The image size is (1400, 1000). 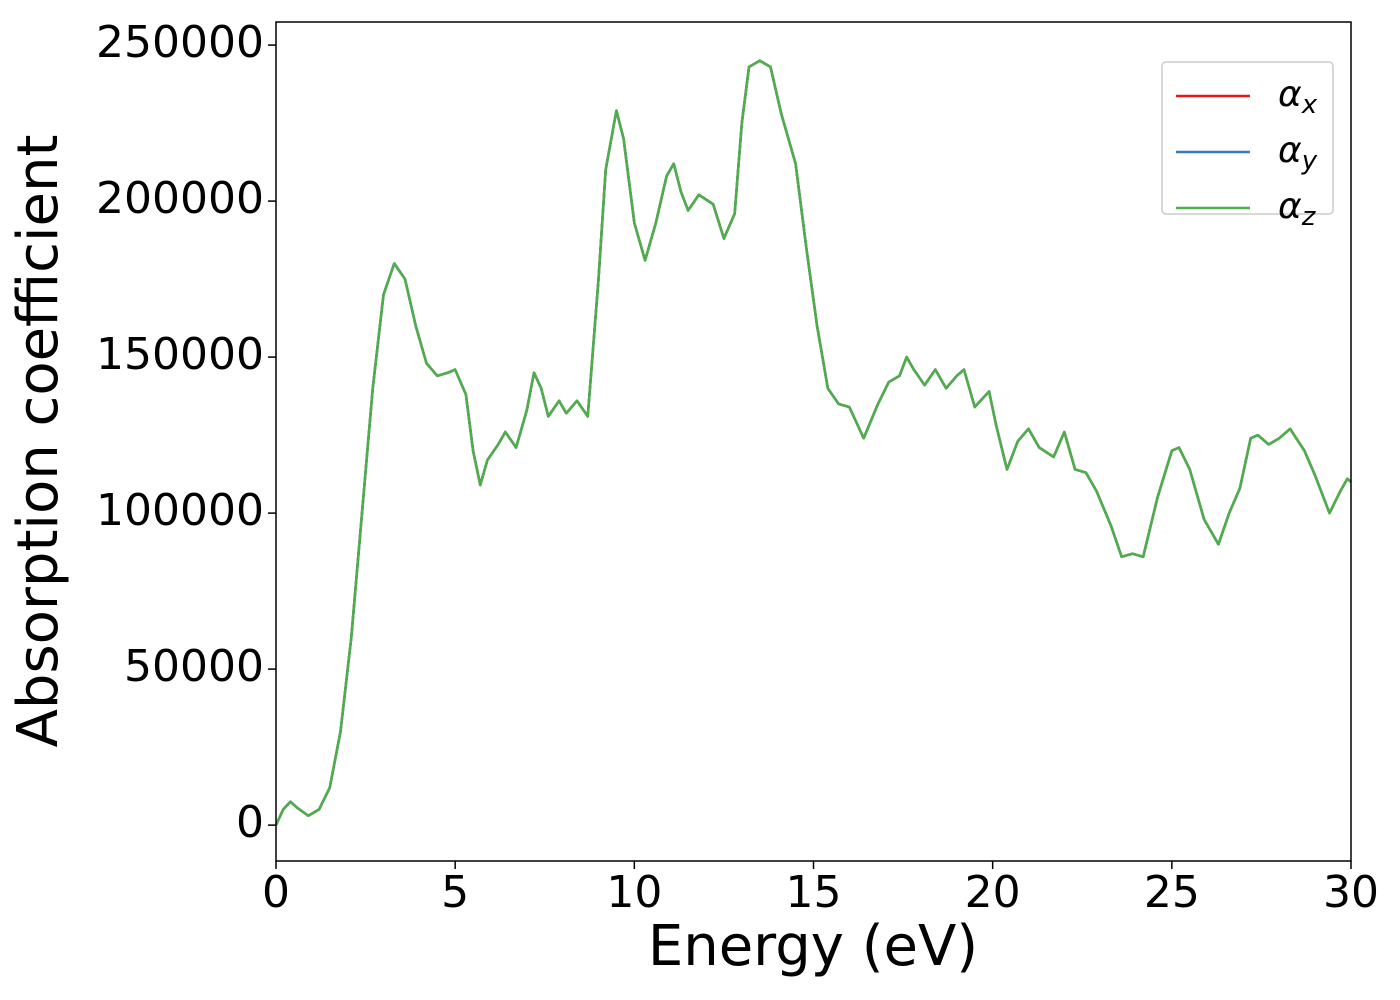 What do you see at coordinates (455, 892) in the screenshot?
I see `x-tick-label: 5` at bounding box center [455, 892].